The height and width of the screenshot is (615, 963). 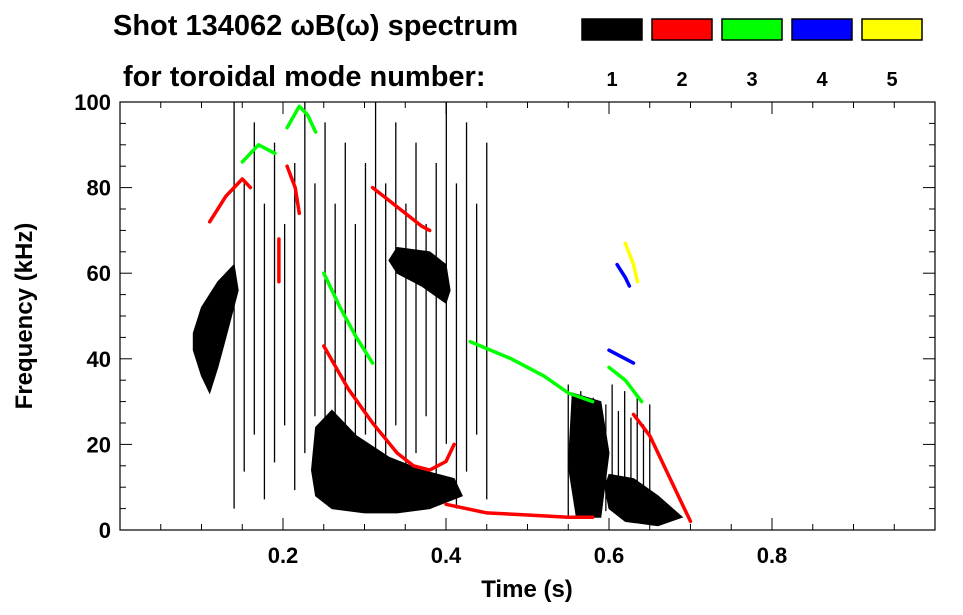 What do you see at coordinates (99, 273) in the screenshot?
I see `y-tick-label: 60` at bounding box center [99, 273].